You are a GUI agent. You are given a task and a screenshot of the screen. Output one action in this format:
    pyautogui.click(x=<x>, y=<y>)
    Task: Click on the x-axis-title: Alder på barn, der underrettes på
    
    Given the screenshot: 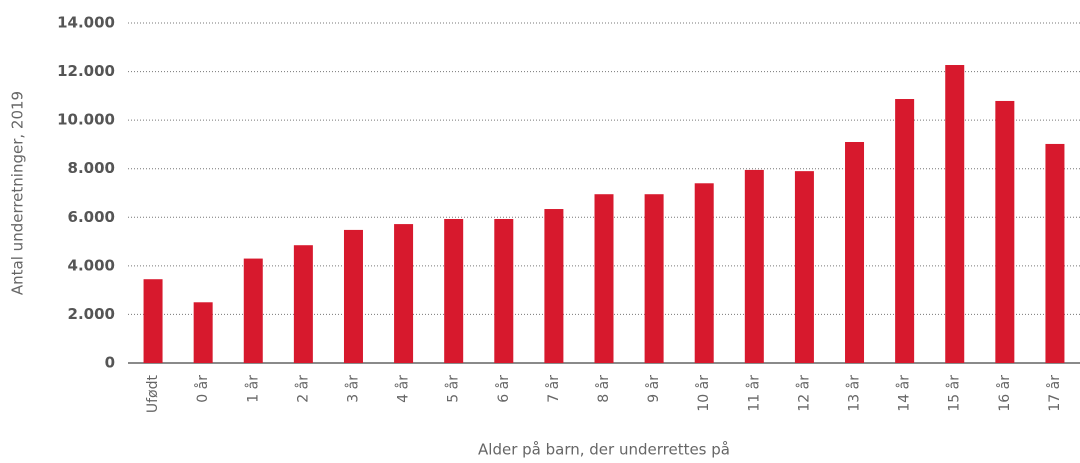 What is the action you would take?
    pyautogui.click(x=604, y=450)
    